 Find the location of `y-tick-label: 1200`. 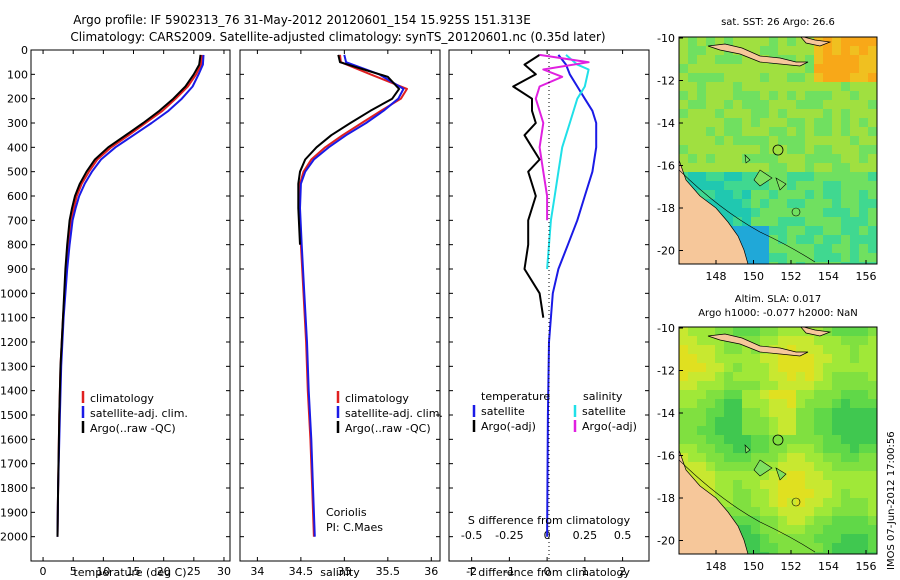

y-tick-label: 1200 is located at coordinates (14, 342).